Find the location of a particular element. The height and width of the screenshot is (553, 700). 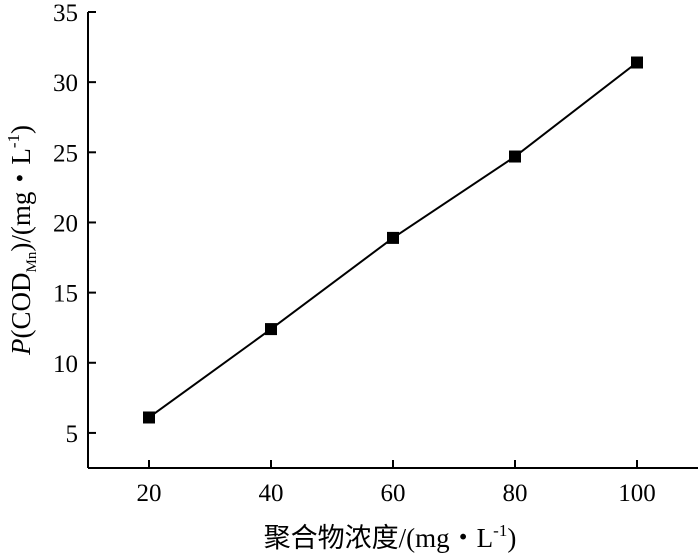

x-axis-title-exp: -1 is located at coordinates (500, 530).